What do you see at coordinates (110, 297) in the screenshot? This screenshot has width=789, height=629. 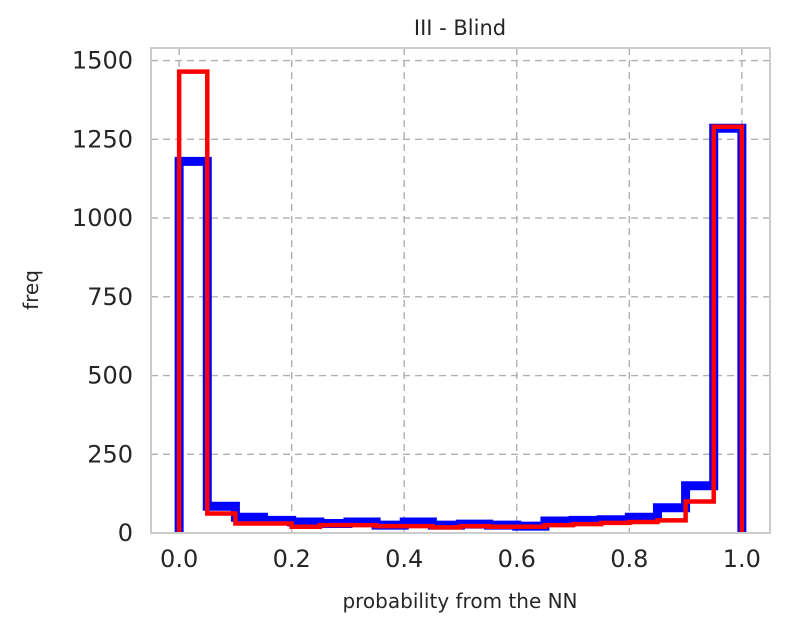 I see `y-tick-label: 750` at bounding box center [110, 297].